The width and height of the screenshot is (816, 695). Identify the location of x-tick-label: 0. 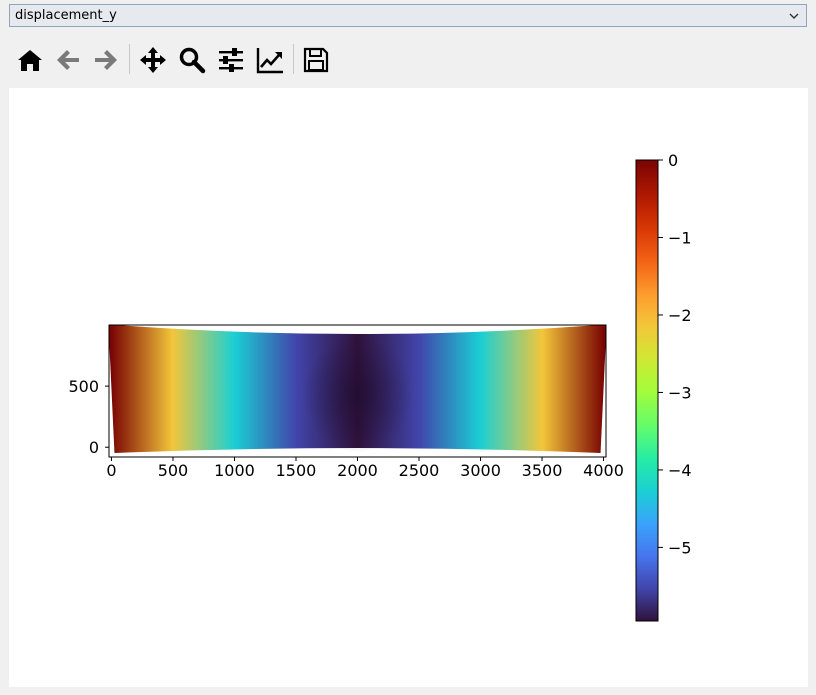
(111, 470).